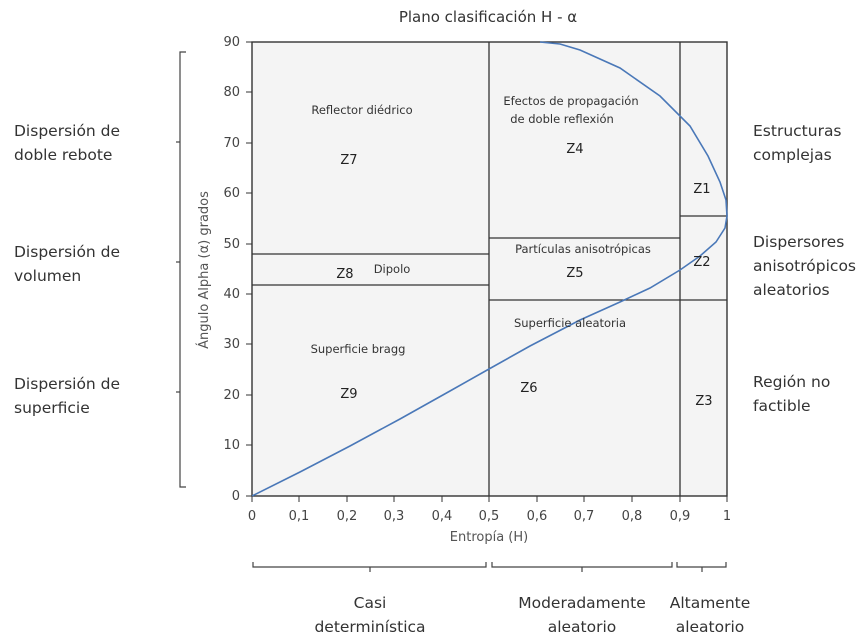 The image size is (866, 639). Describe the element at coordinates (252, 516) in the screenshot. I see `x-tick-label: 0` at that location.